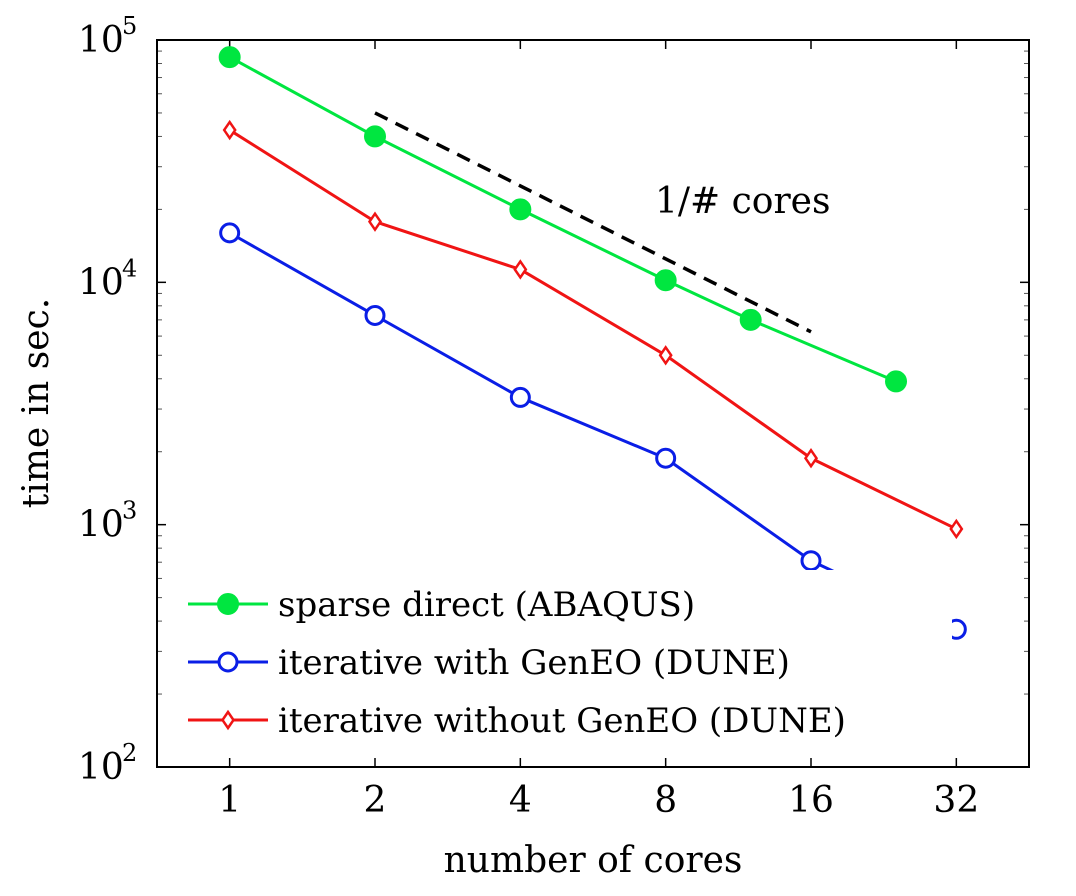  What do you see at coordinates (598, 800) in the screenshot?
I see `x-tick-labels: 1 2 4 8 16 32` at bounding box center [598, 800].